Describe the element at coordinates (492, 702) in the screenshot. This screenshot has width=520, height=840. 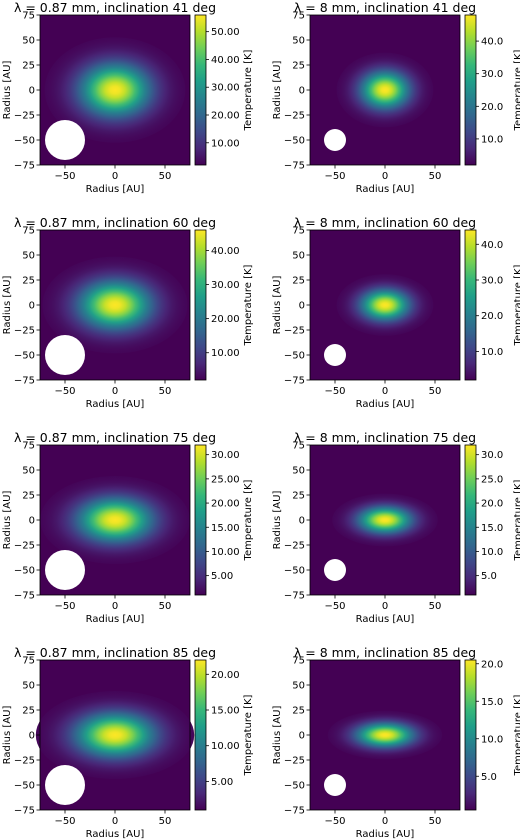
I see `colorbar-tick-label: 15.0` at that location.